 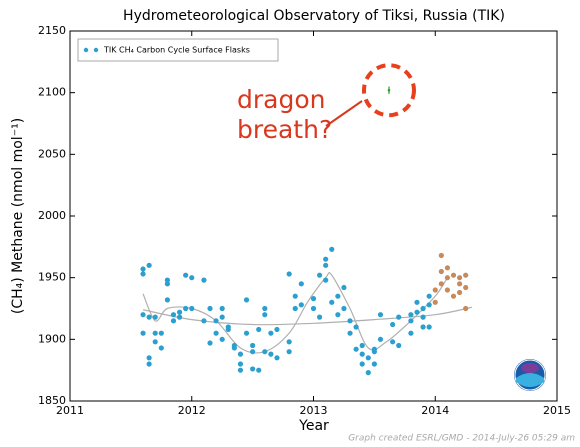 I want to click on y-tick-label: 2100, so click(x=52, y=92).